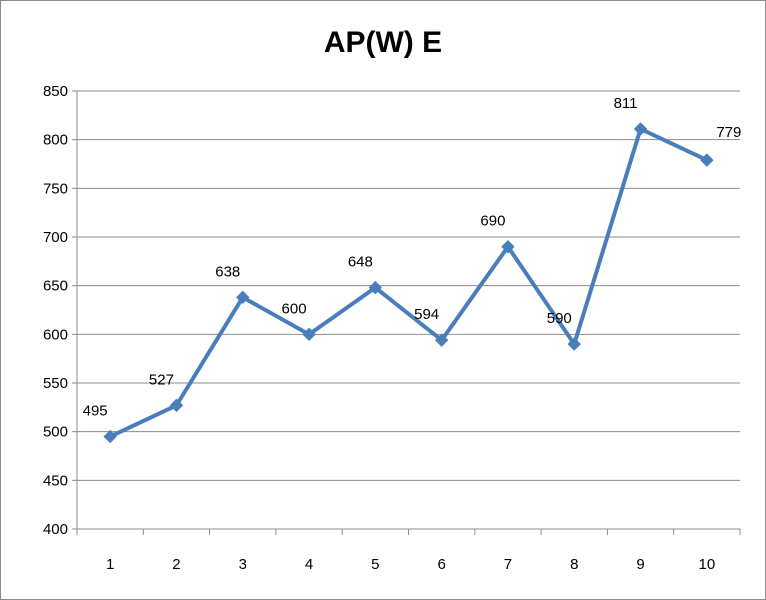 This screenshot has width=766, height=600. I want to click on y-tick-label: 650, so click(55, 286).